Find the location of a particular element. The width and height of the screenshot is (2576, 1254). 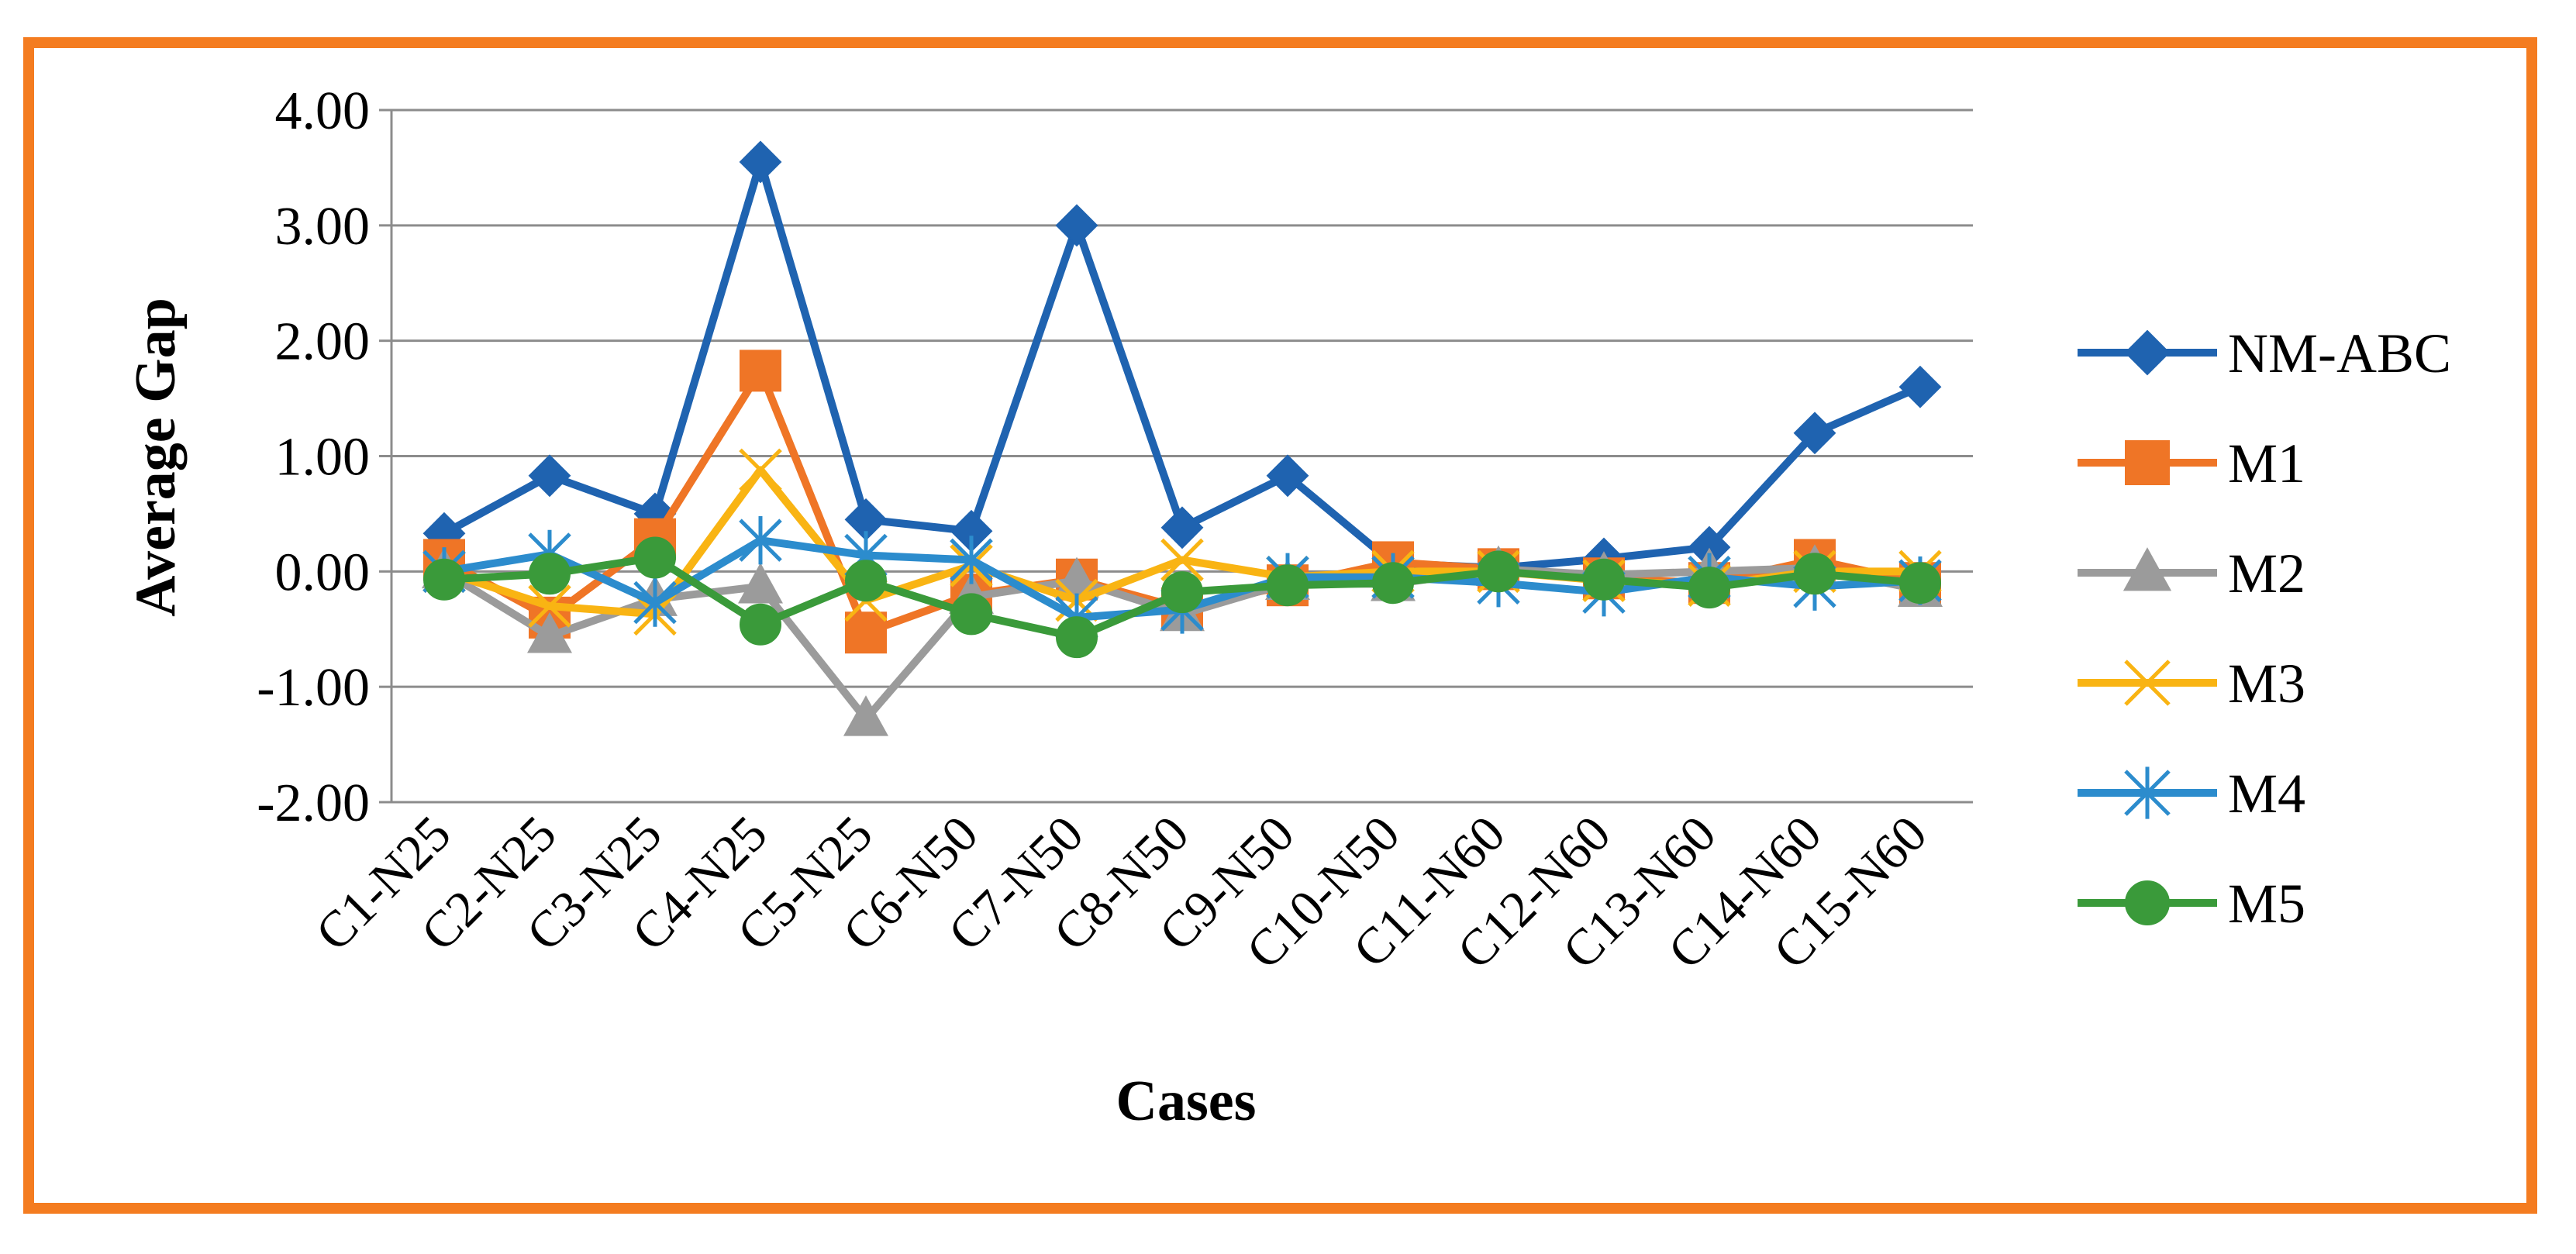

y-tick-label-1: -1.00 is located at coordinates (313, 688).